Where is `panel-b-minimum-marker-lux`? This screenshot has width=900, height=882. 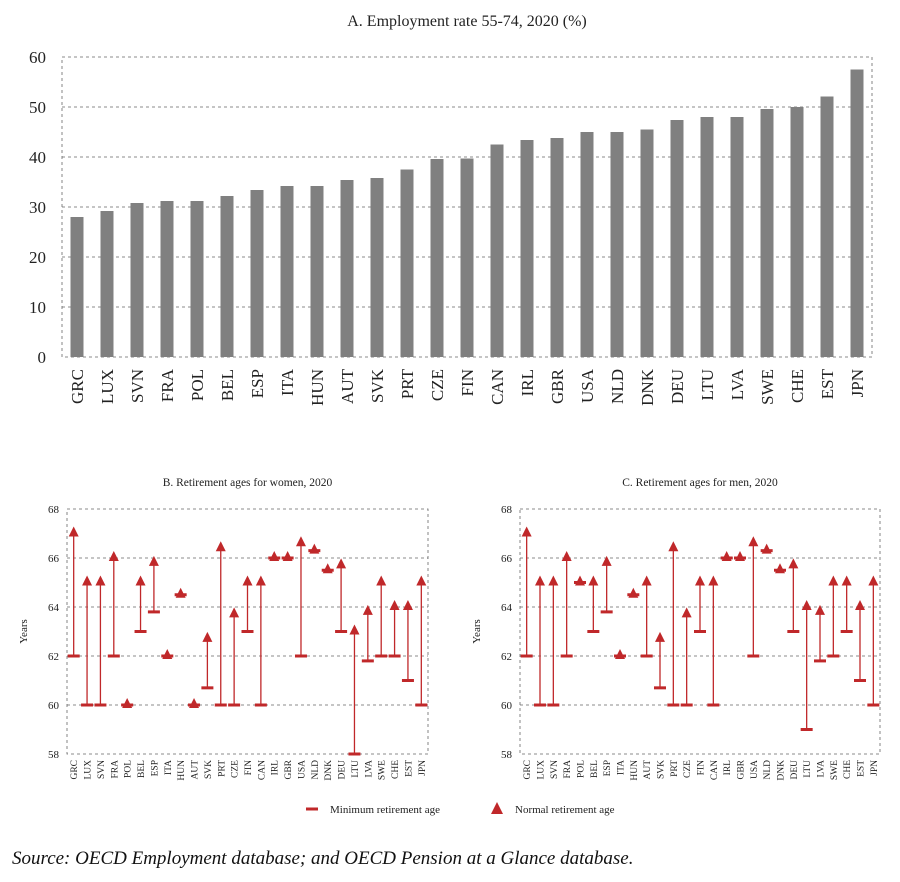 panel-b-minimum-marker-lux is located at coordinates (87, 705).